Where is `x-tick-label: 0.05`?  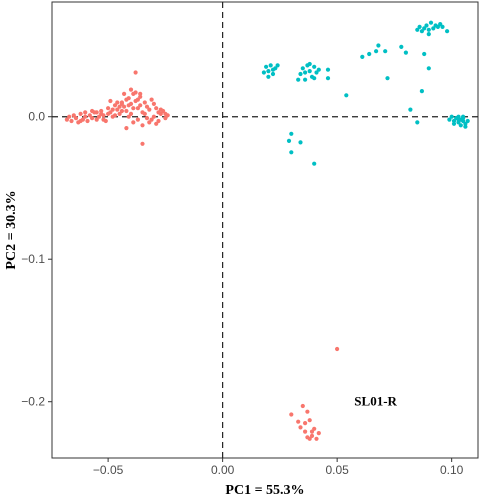 x-tick-label: 0.05 is located at coordinates (337, 470).